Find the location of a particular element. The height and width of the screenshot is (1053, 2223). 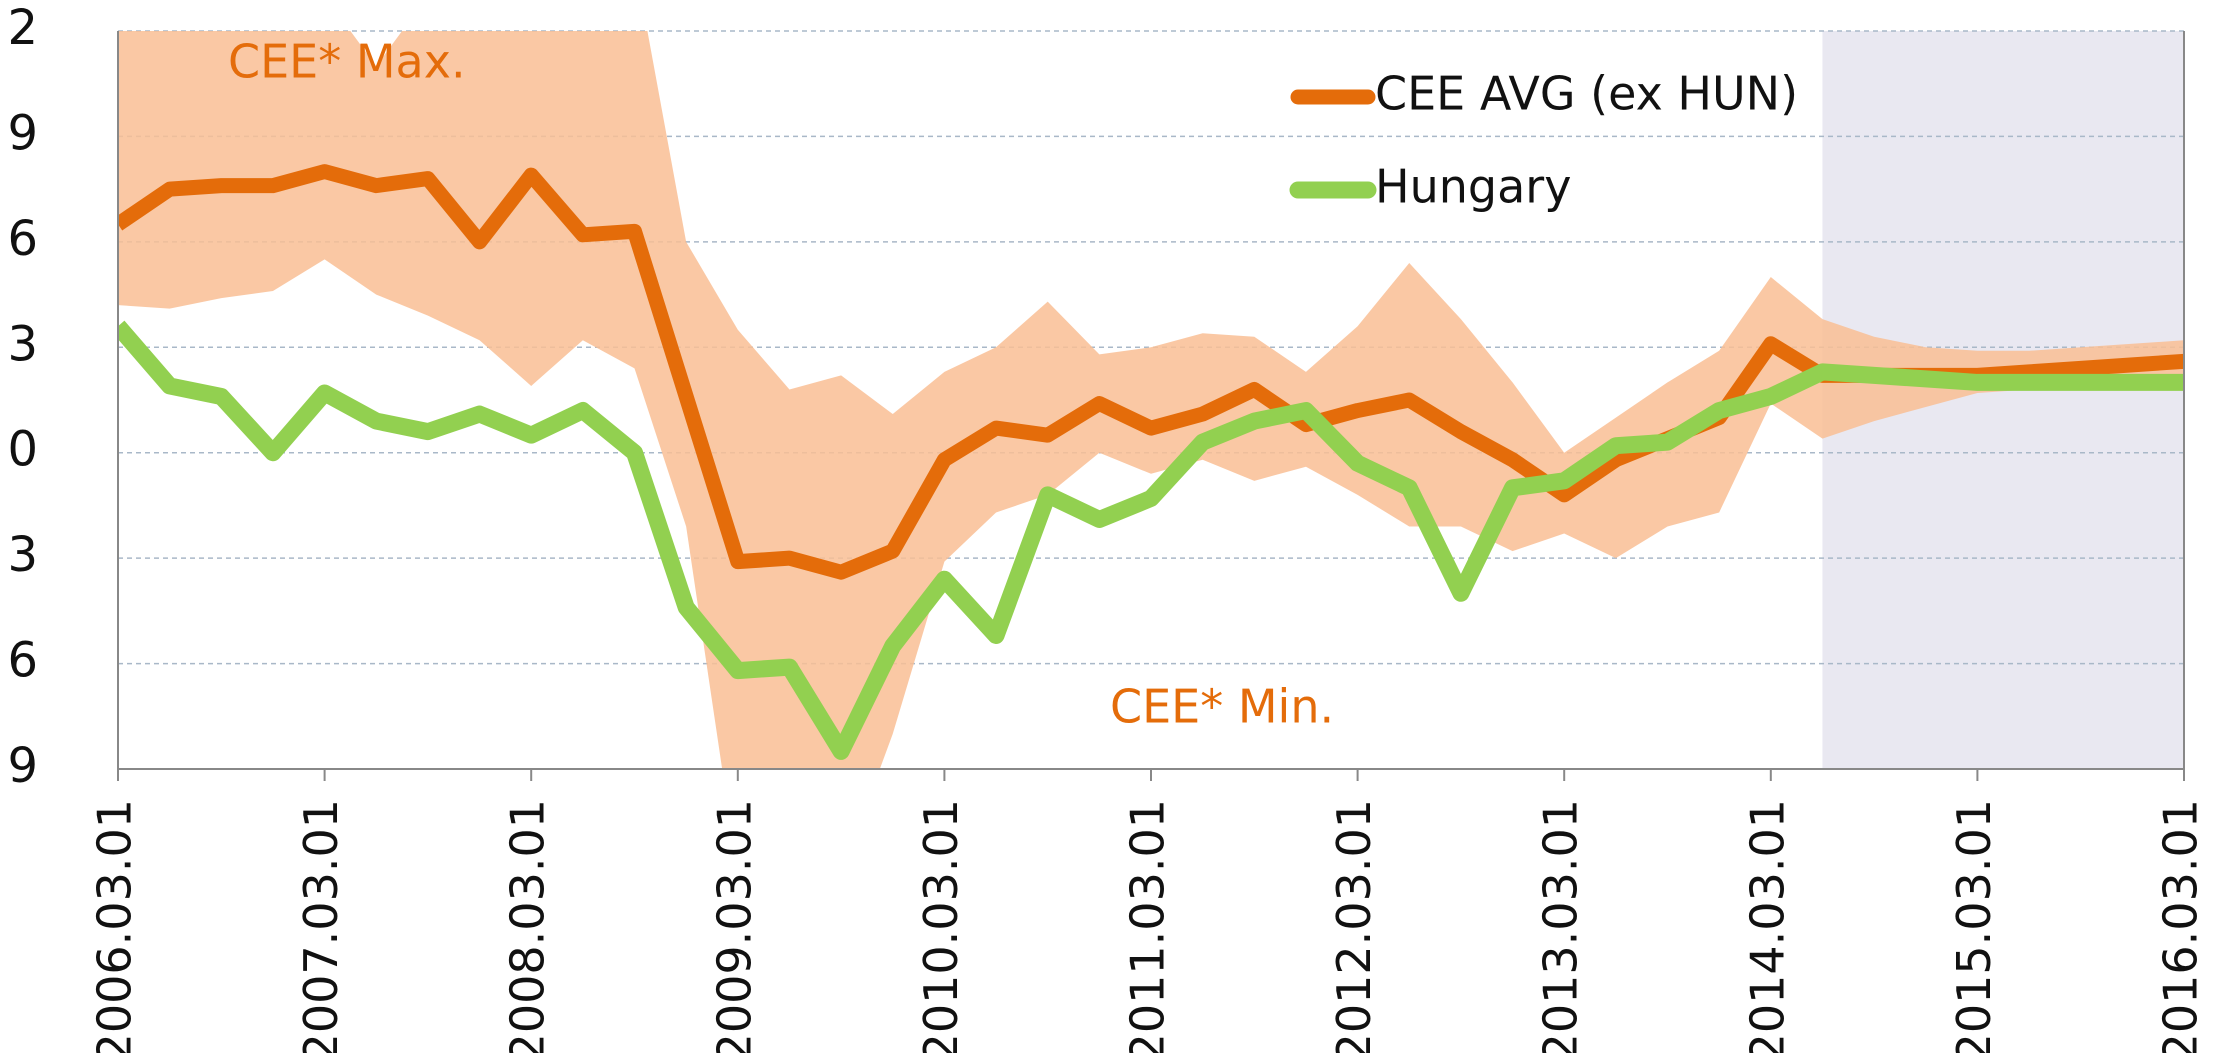

x-tick-label: 2007.03.01 is located at coordinates (321, 926).